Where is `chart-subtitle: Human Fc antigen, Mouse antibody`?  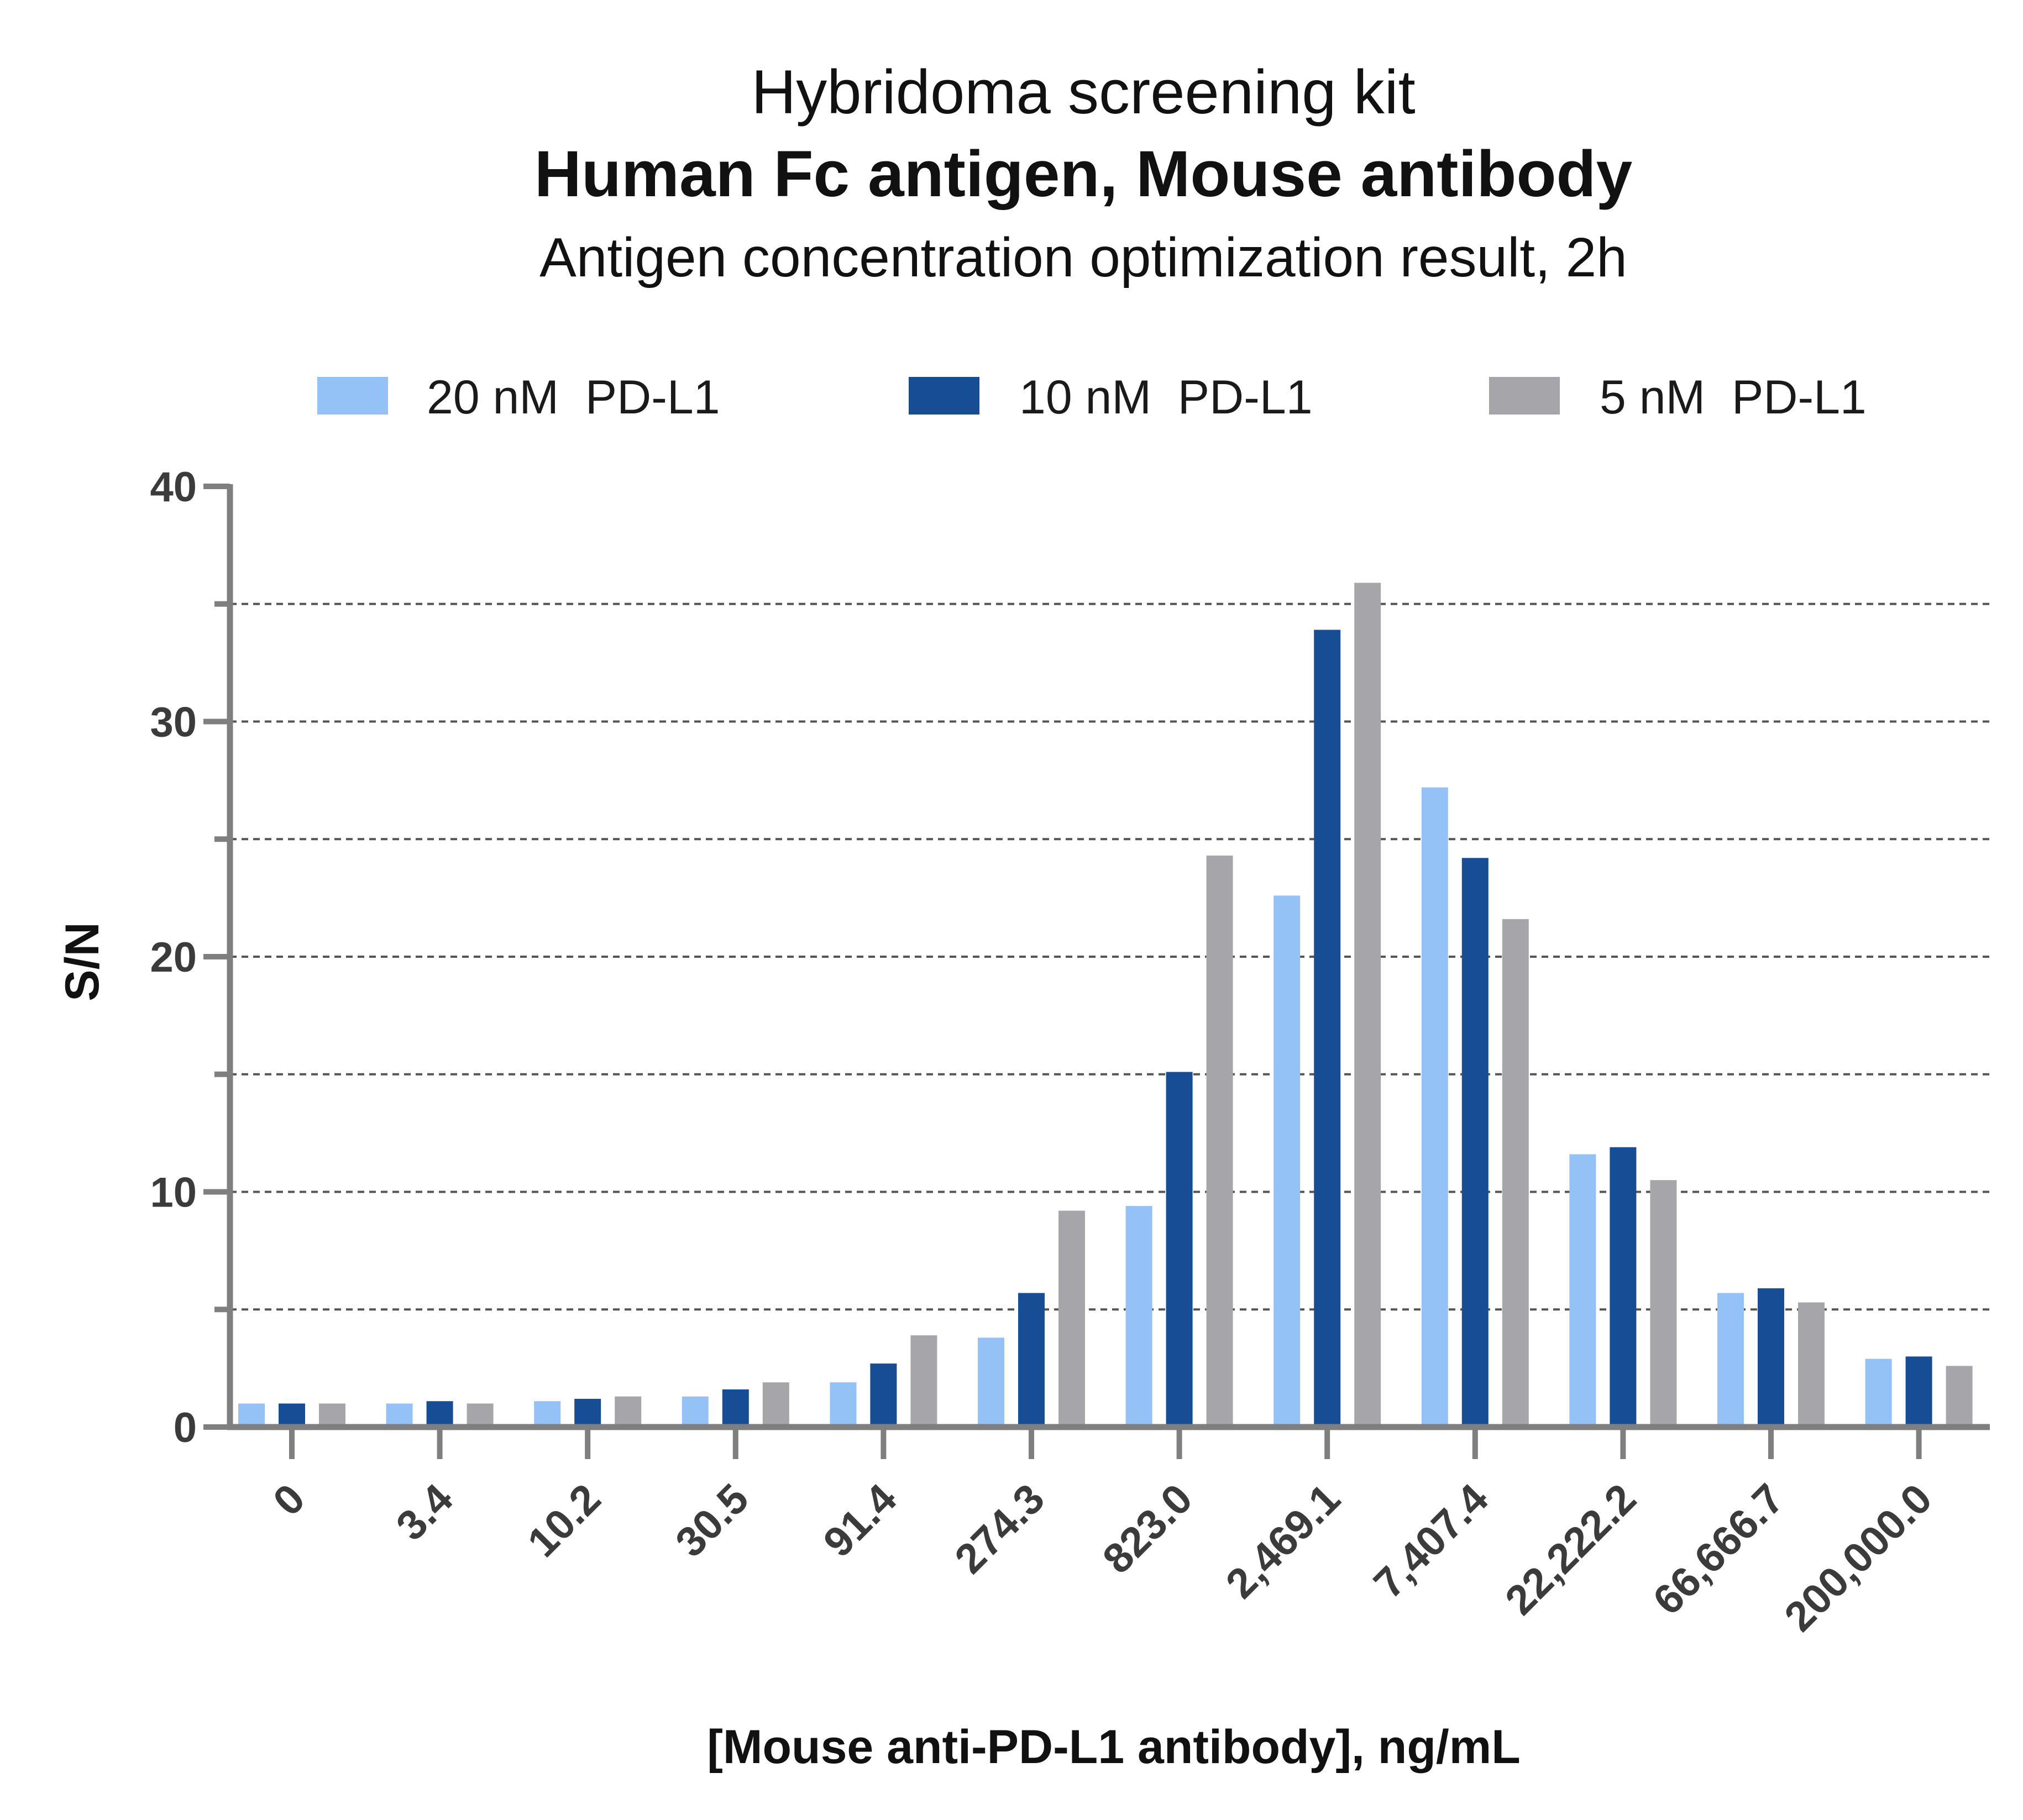
chart-subtitle: Human Fc antigen, Mouse antibody is located at coordinates (1083, 175).